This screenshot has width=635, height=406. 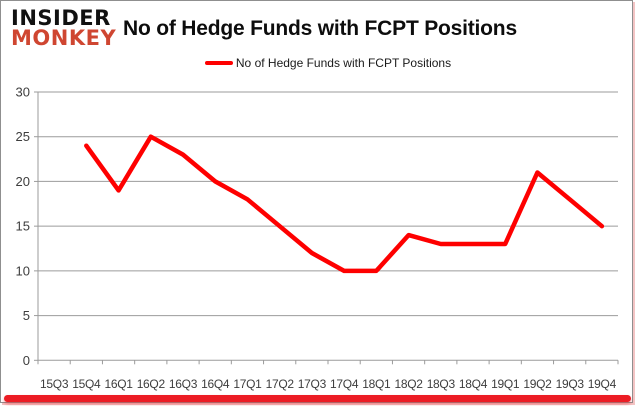 What do you see at coordinates (215, 384) in the screenshot?
I see `x-axis-label: 16Q4` at bounding box center [215, 384].